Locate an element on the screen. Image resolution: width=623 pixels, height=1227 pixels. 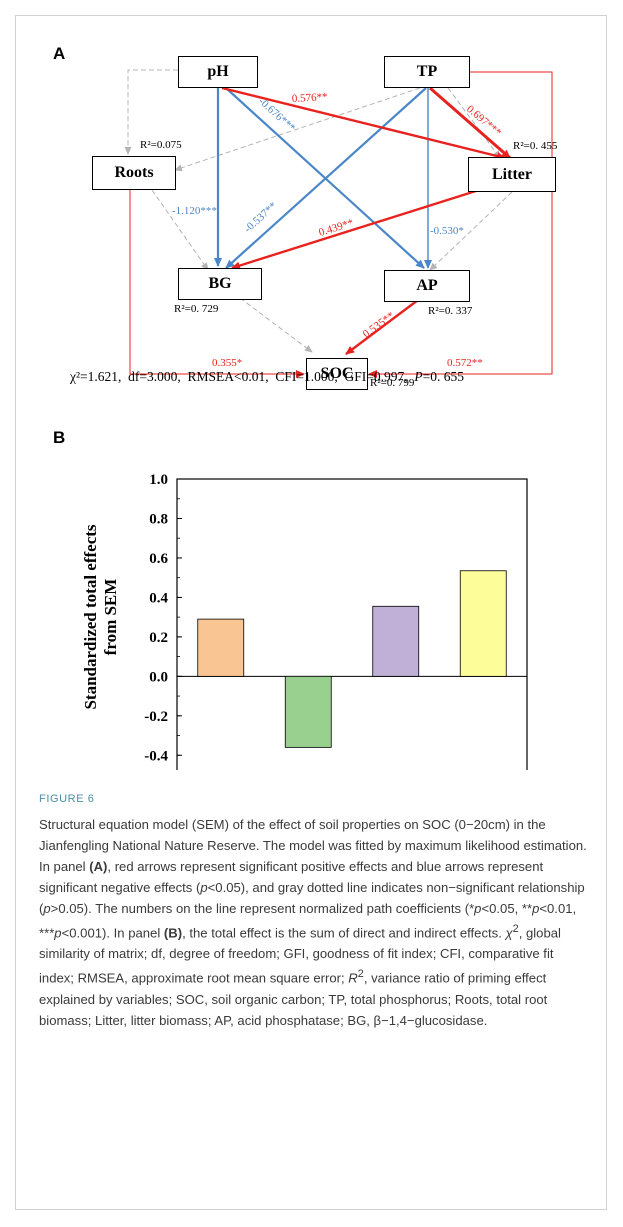
y-tick-label: 0.6 is located at coordinates (158, 559).